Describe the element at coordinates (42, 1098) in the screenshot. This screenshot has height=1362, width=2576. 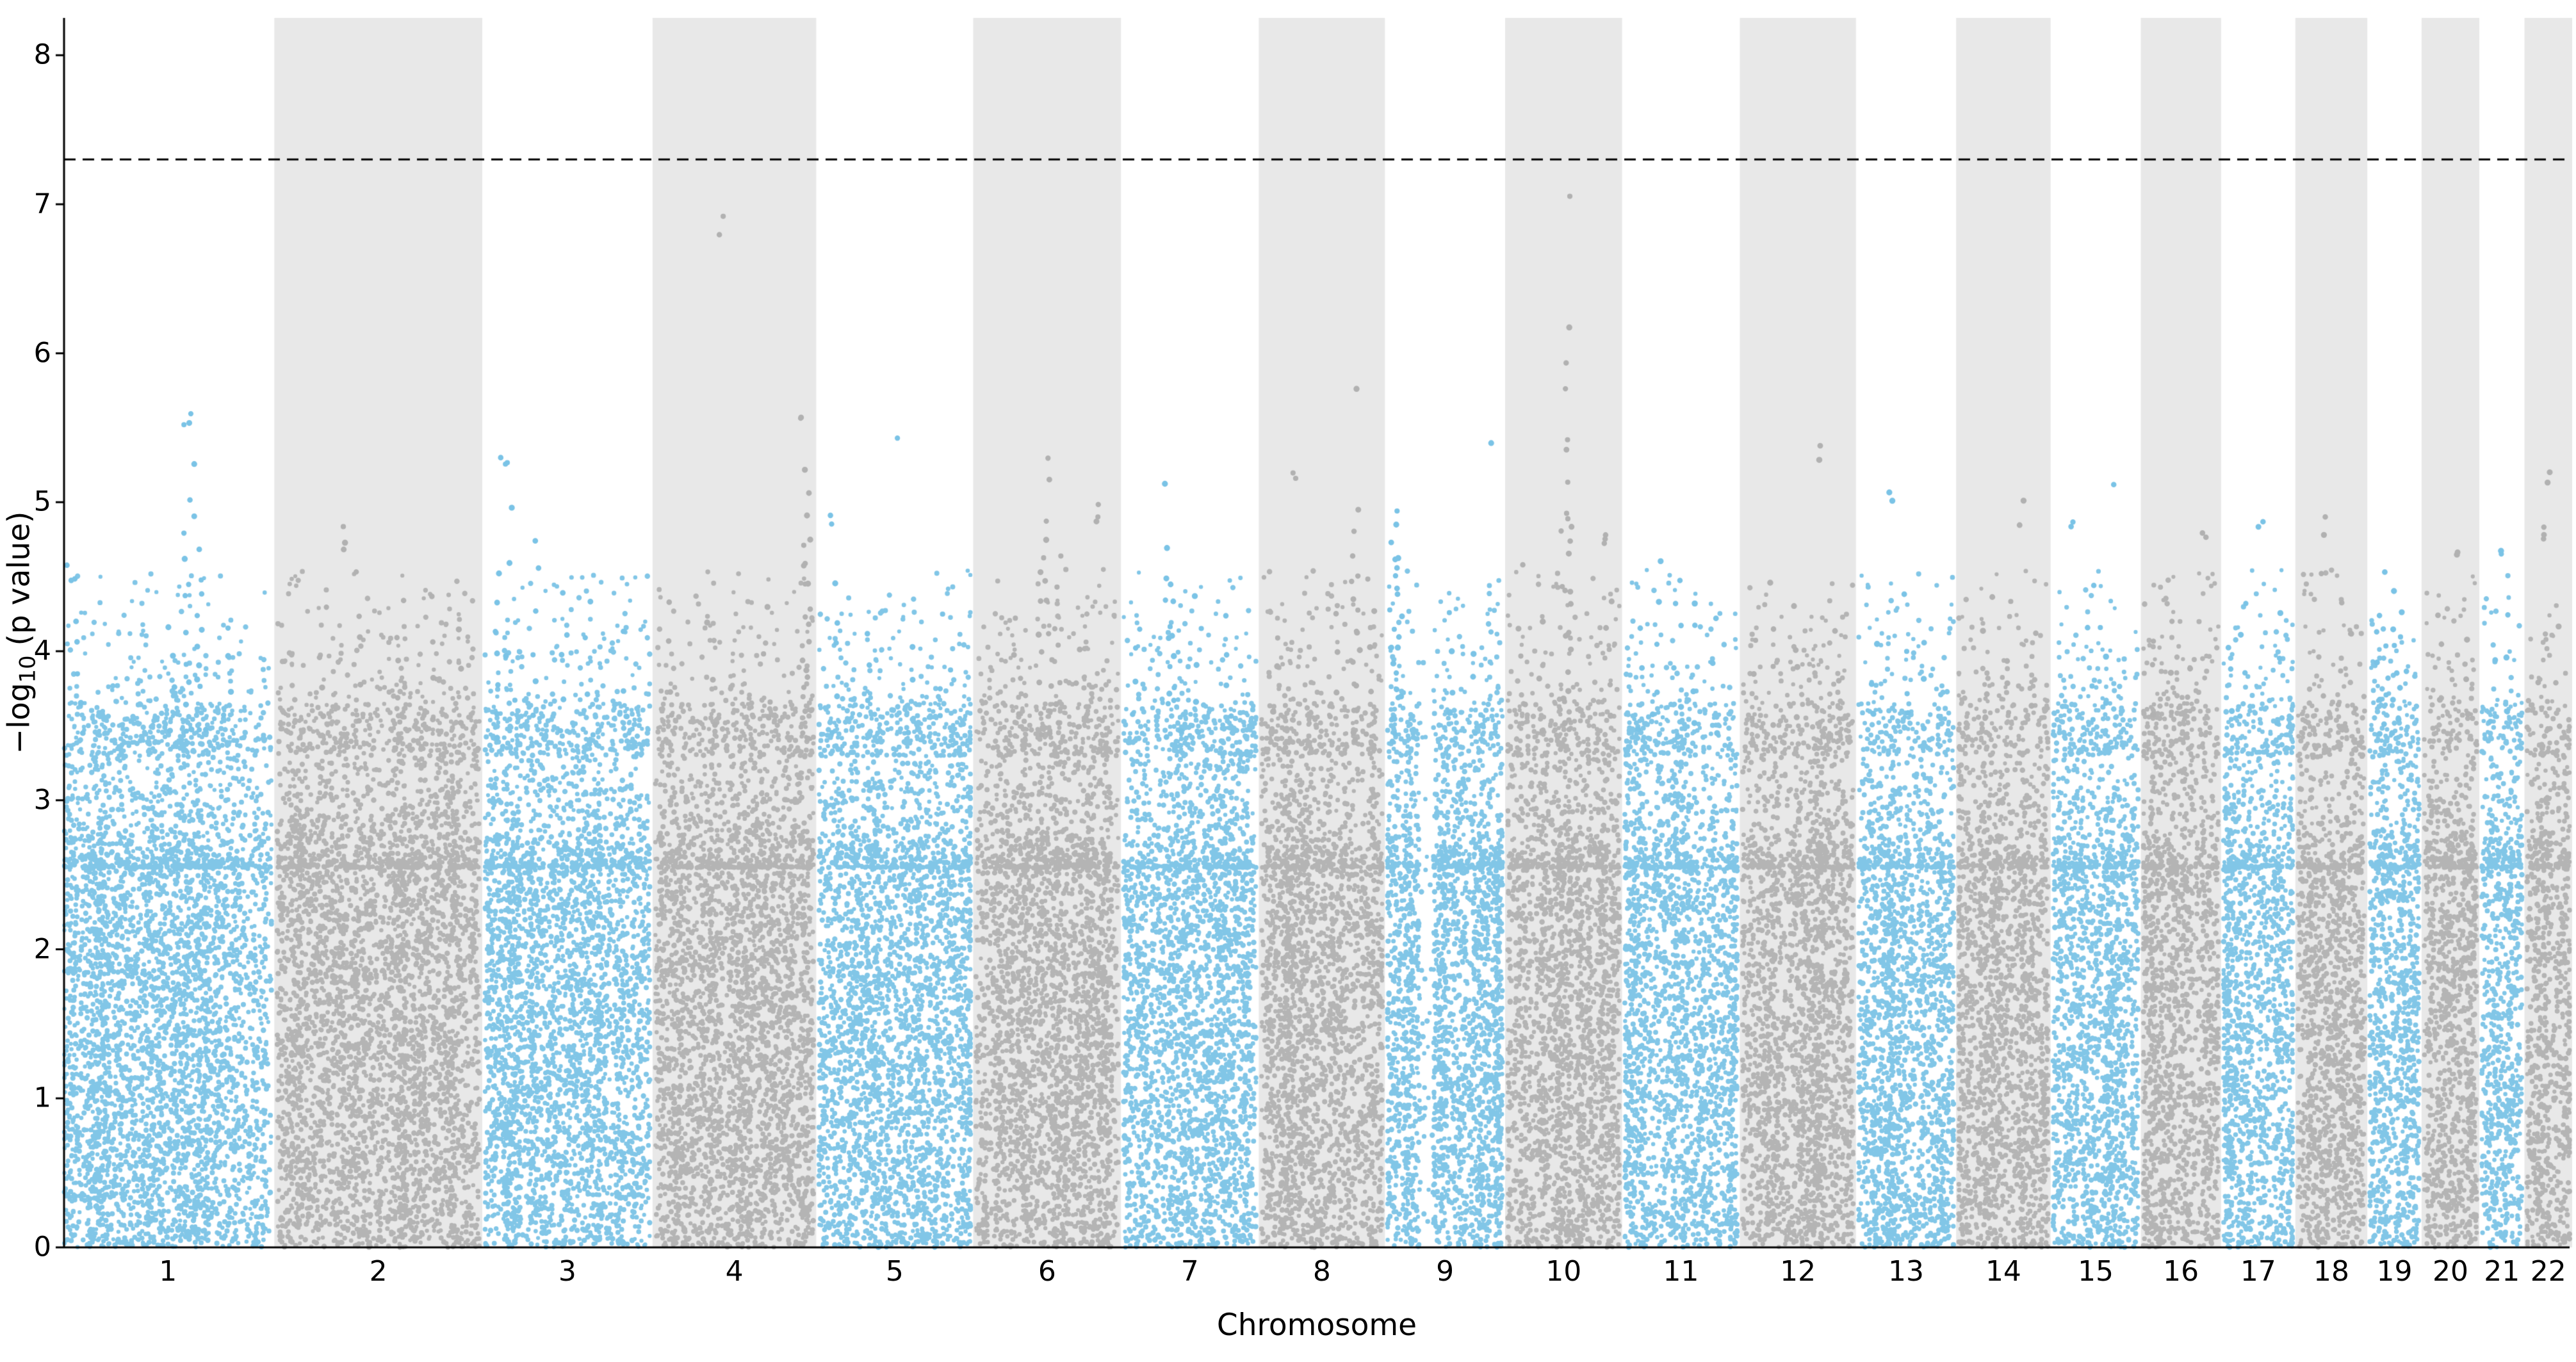
I see `y-tick-label: 1` at that location.